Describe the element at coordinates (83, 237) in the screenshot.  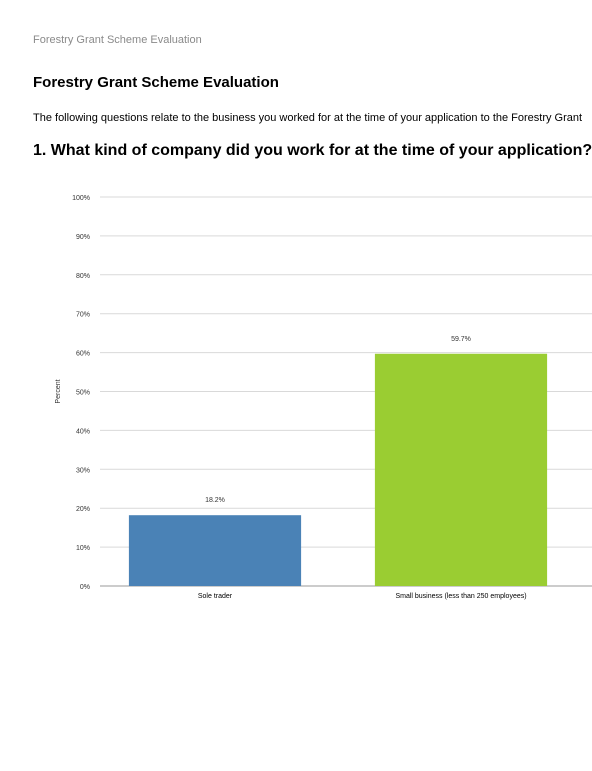
I see `y-tick-label: 90%` at that location.